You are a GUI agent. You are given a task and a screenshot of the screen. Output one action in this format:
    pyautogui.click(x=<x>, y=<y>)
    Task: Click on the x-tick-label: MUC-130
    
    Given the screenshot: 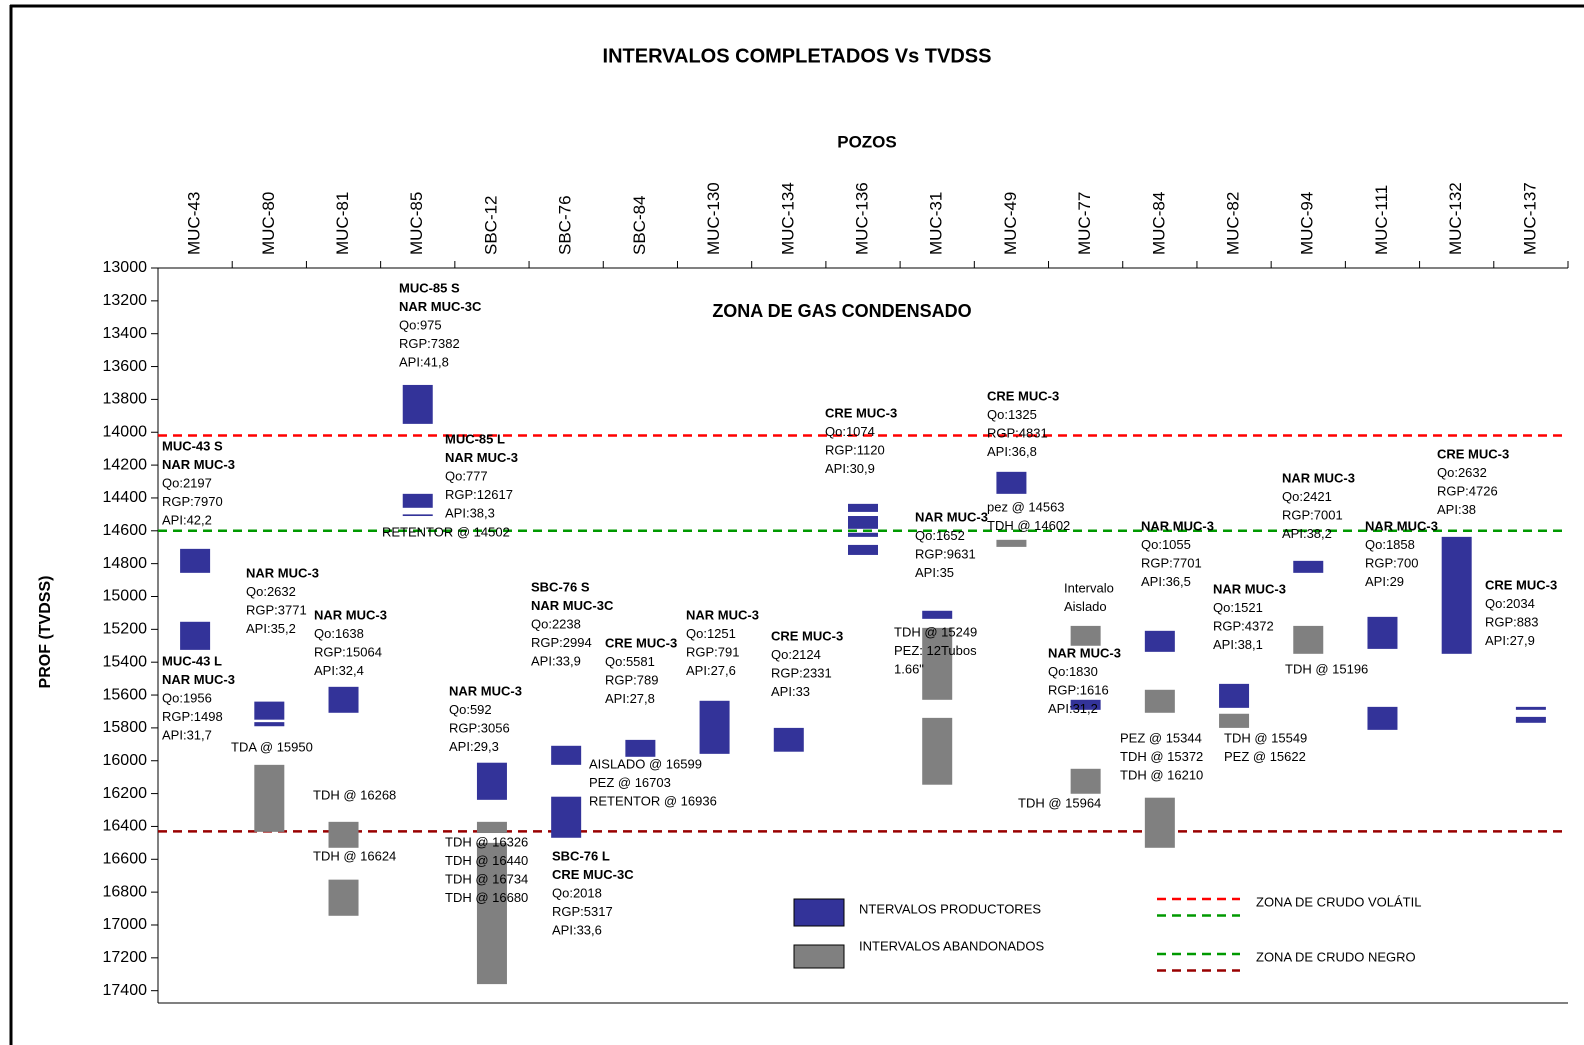 What is the action you would take?
    pyautogui.click(x=713, y=218)
    